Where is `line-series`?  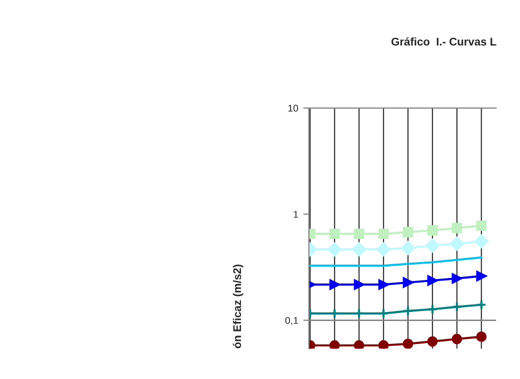
line-series is located at coordinates (395, 261).